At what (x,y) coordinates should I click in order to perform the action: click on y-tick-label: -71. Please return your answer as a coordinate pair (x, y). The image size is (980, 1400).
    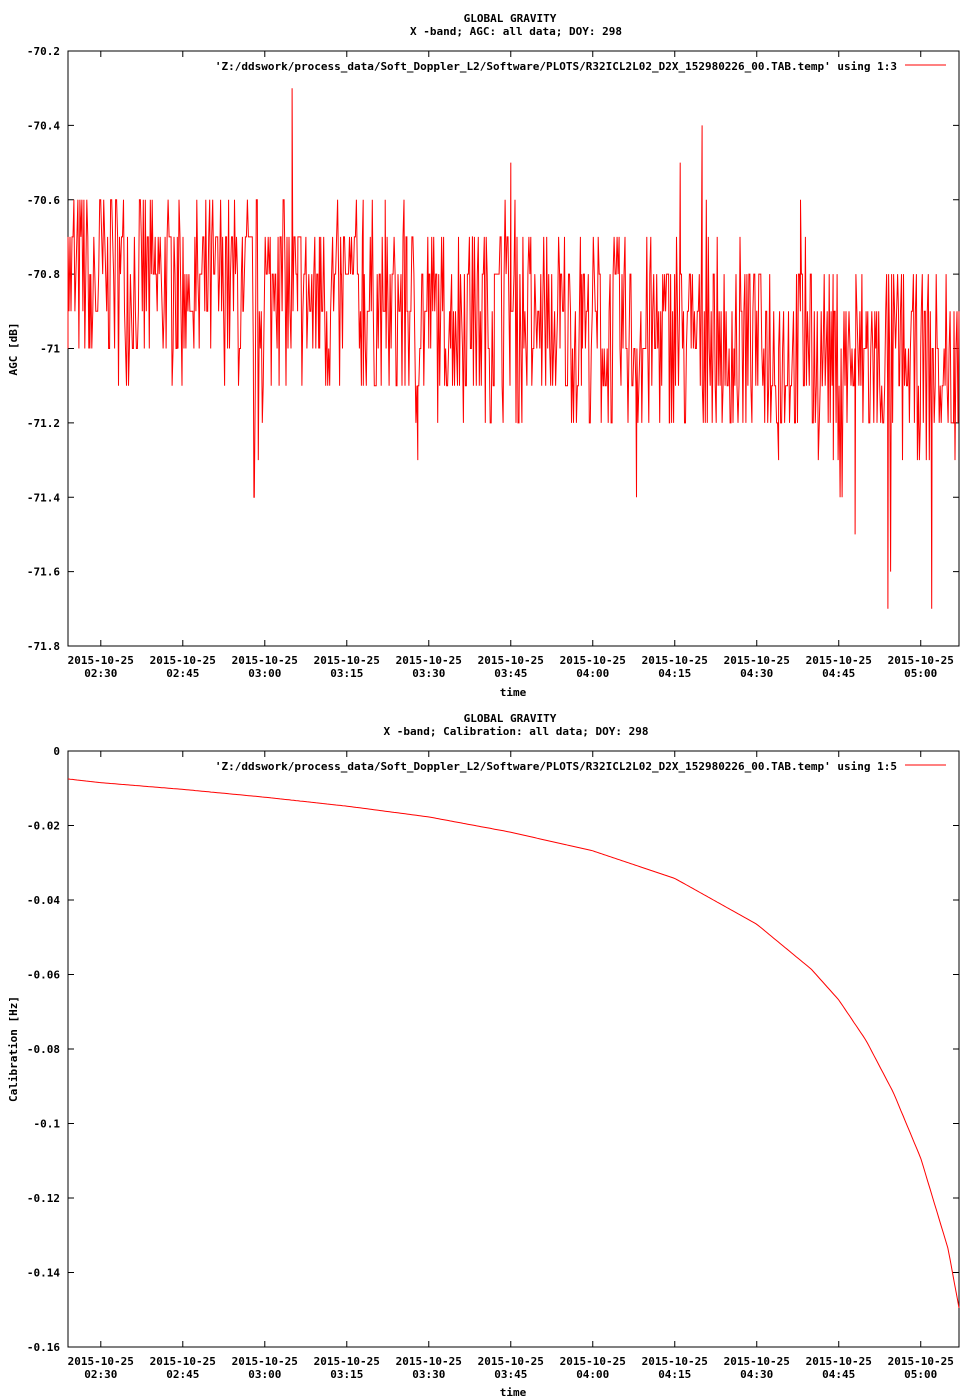
    Looking at the image, I should click on (50, 349).